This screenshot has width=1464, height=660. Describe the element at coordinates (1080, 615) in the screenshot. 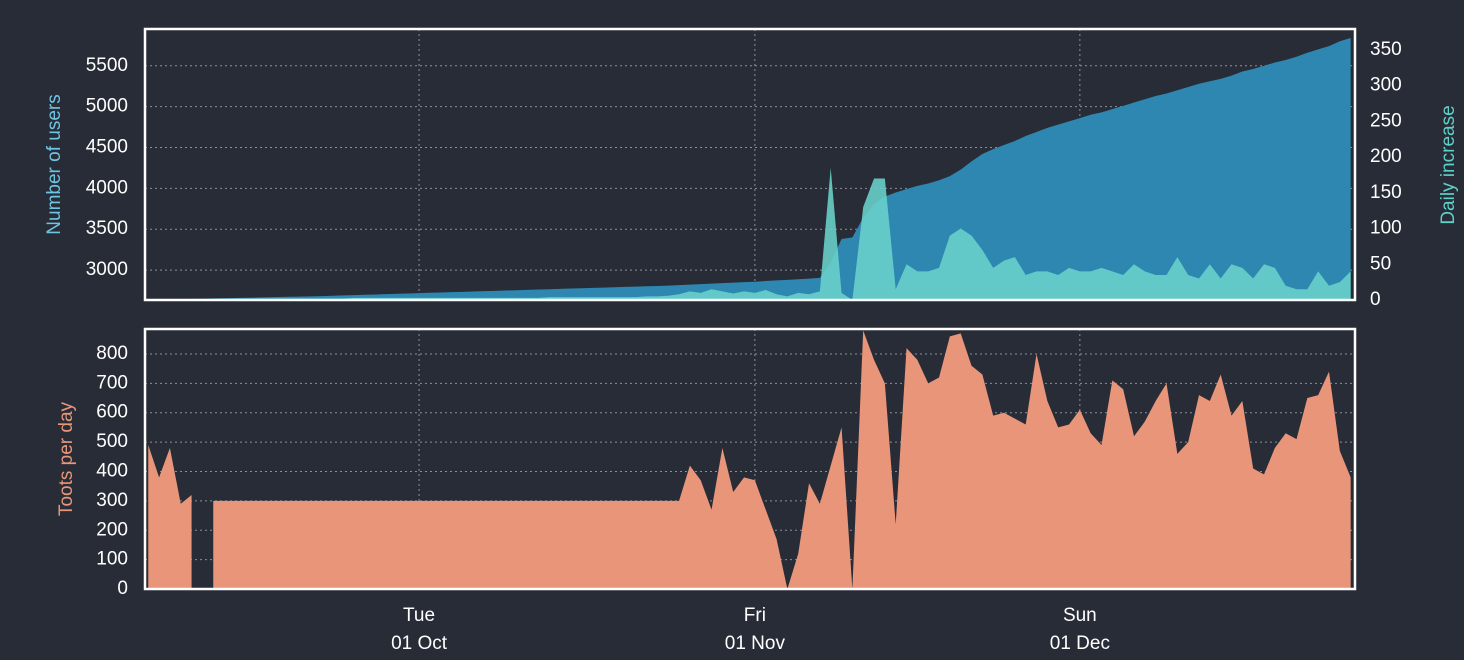

I see `x-tick-weekday: Sun` at that location.